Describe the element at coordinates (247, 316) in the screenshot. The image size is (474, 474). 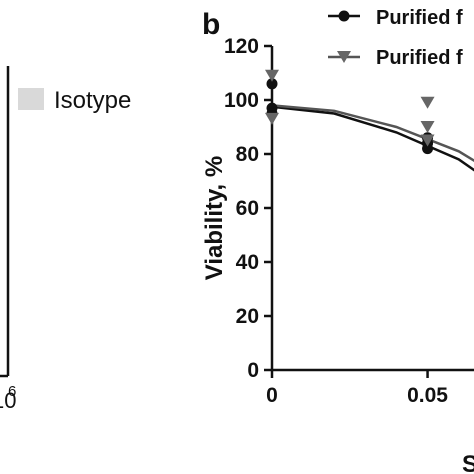
I see `y-tick-label-20: 20` at that location.